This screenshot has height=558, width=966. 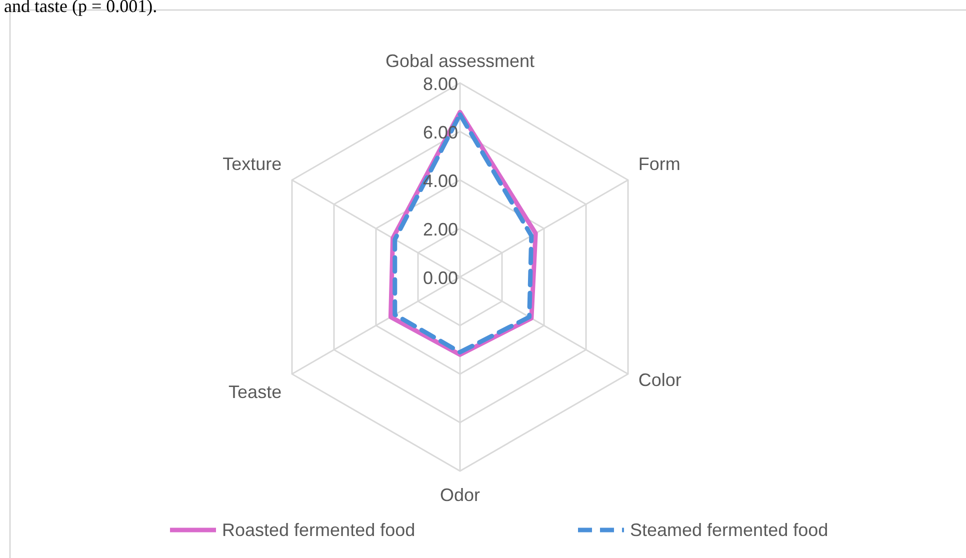 I want to click on spoke-label: Gobal assessment, so click(x=460, y=61).